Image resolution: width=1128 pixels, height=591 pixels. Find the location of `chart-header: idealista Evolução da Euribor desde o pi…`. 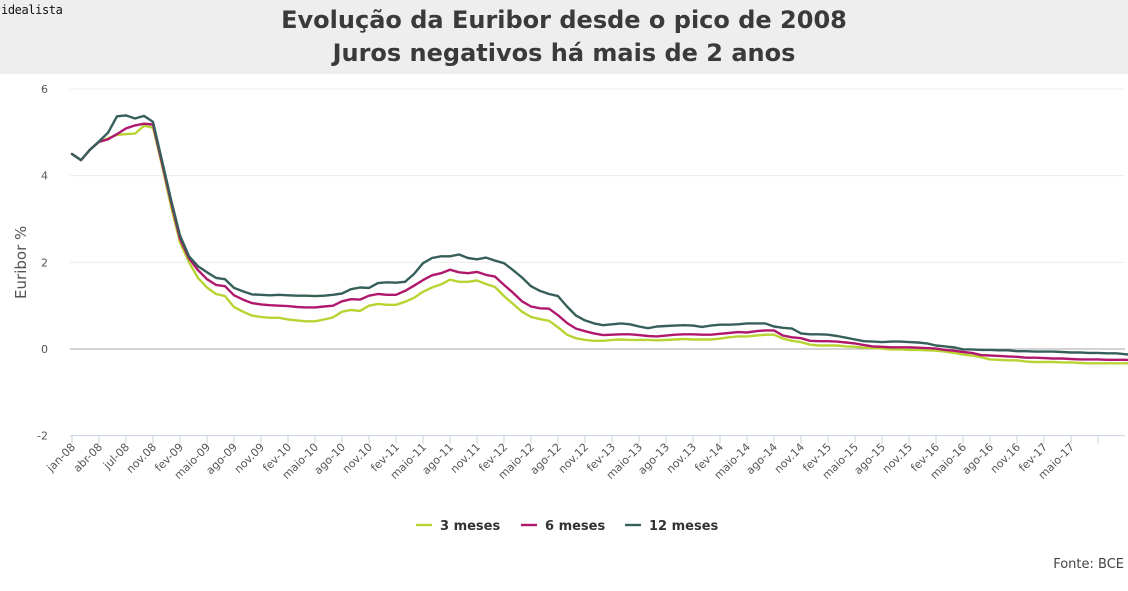

chart-header: idealista Evolução da Euribor desde o pi… is located at coordinates (564, 37).